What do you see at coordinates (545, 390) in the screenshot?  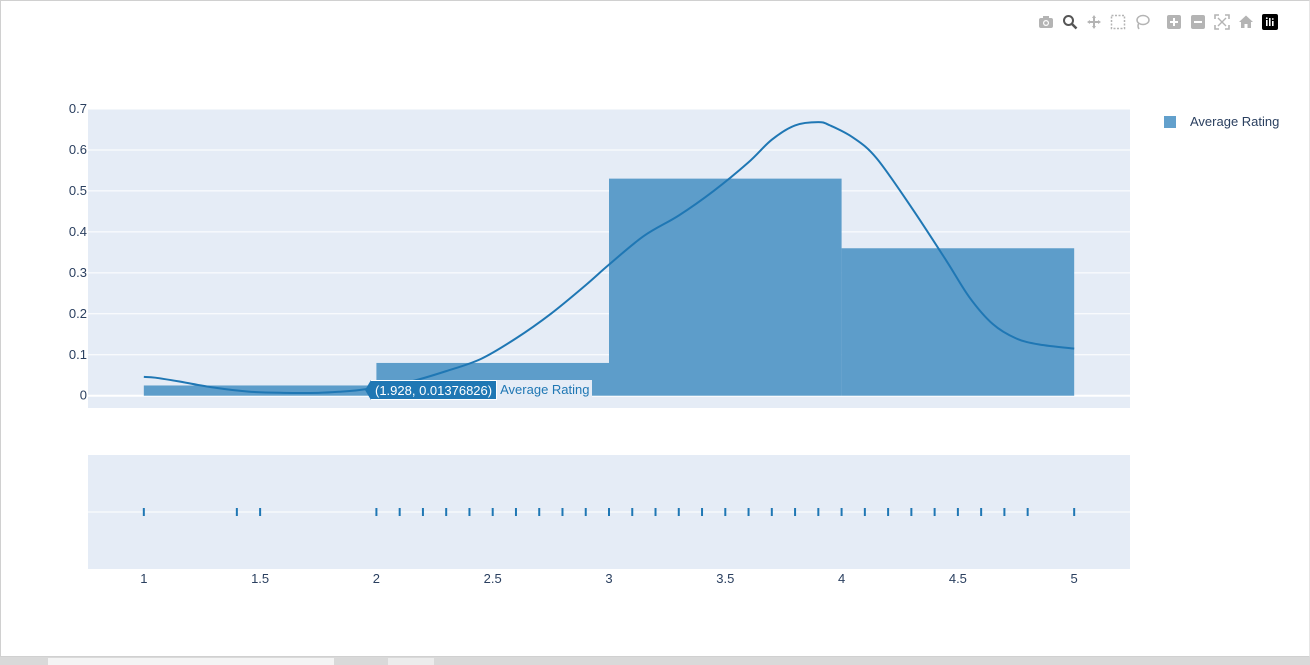 I see `tooltip-series-name: Average Rating` at bounding box center [545, 390].